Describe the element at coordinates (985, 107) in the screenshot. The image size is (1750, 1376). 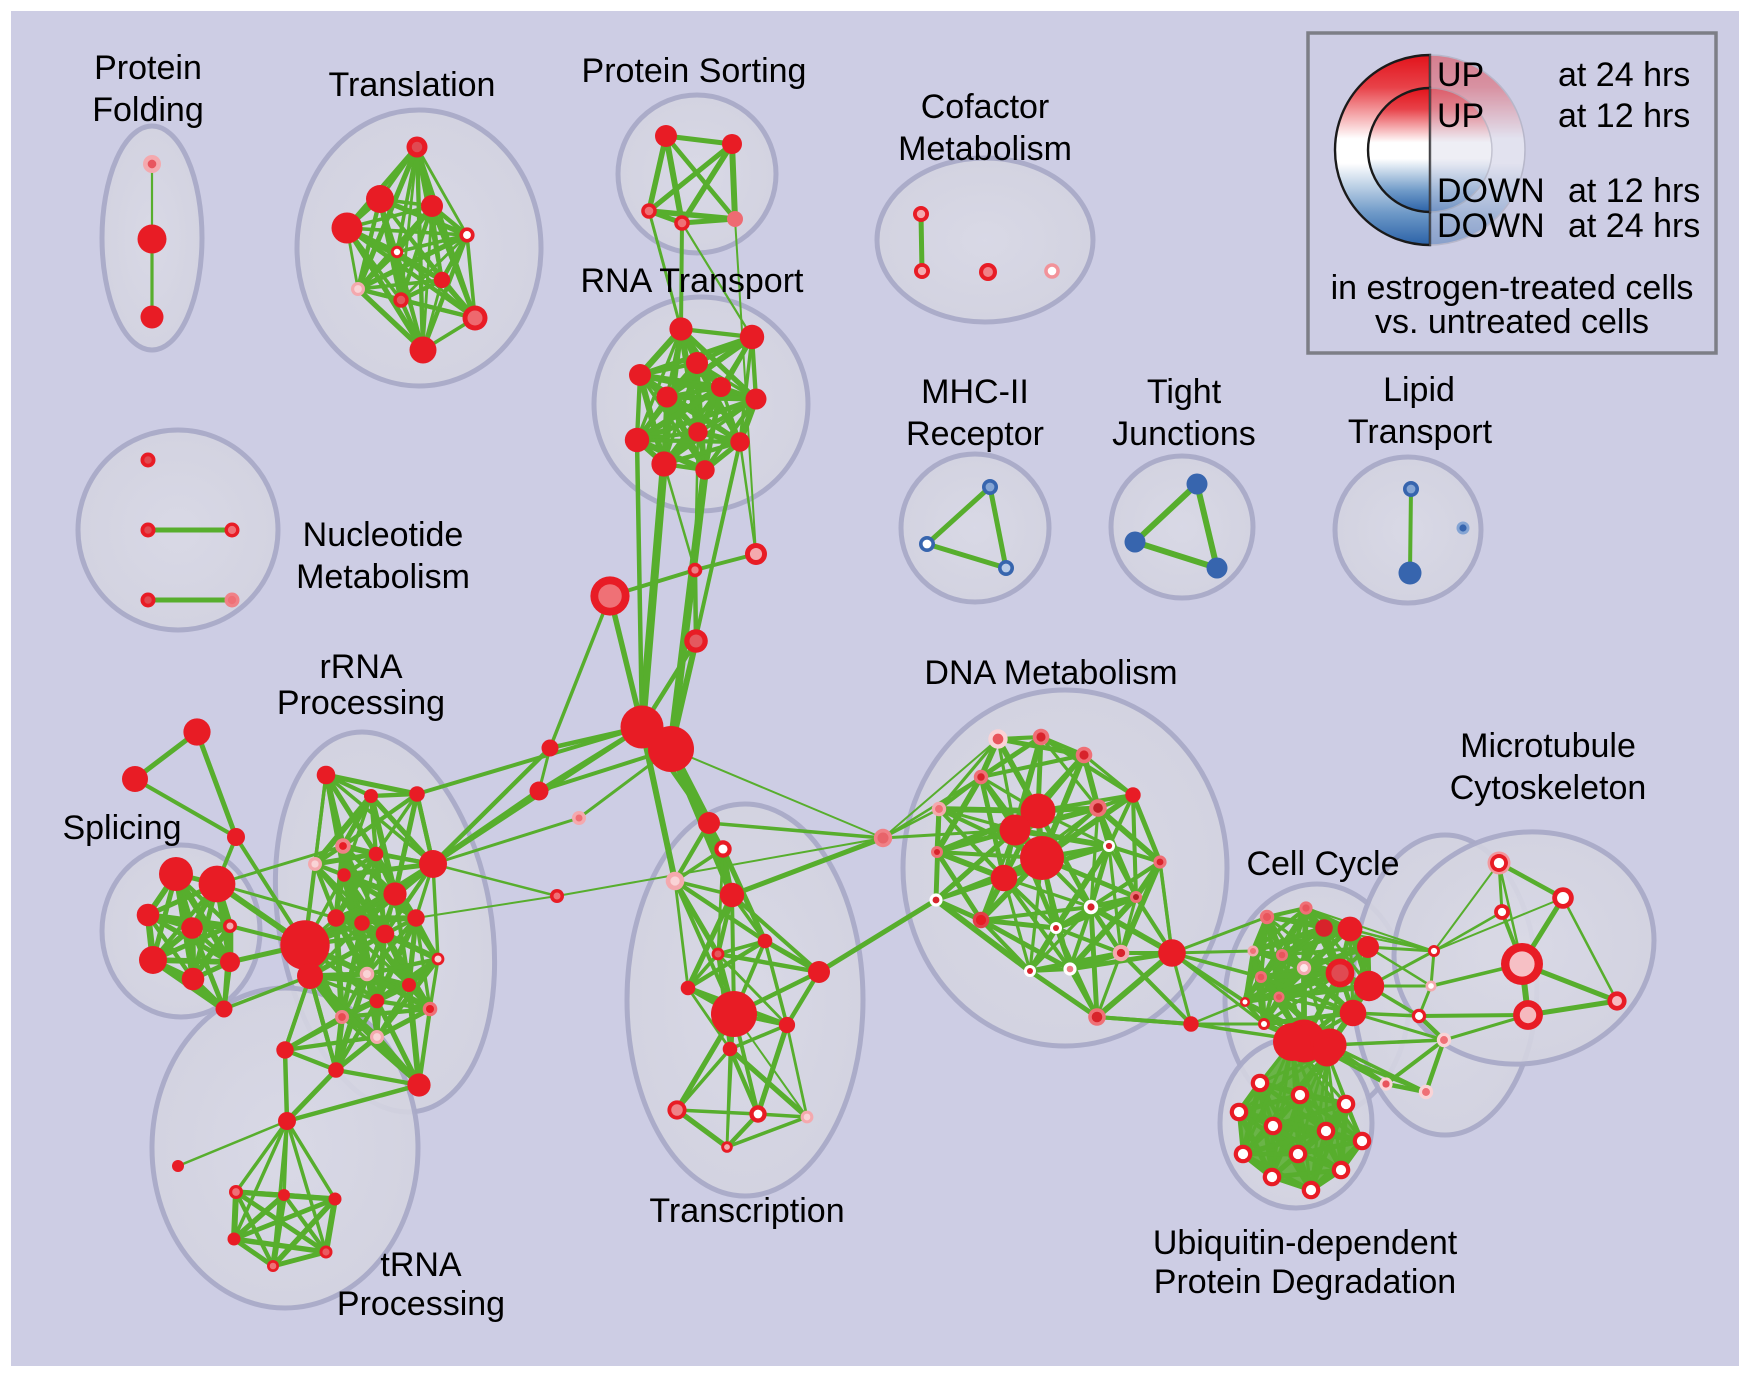
I see `svg-text: Cofactor` at that location.